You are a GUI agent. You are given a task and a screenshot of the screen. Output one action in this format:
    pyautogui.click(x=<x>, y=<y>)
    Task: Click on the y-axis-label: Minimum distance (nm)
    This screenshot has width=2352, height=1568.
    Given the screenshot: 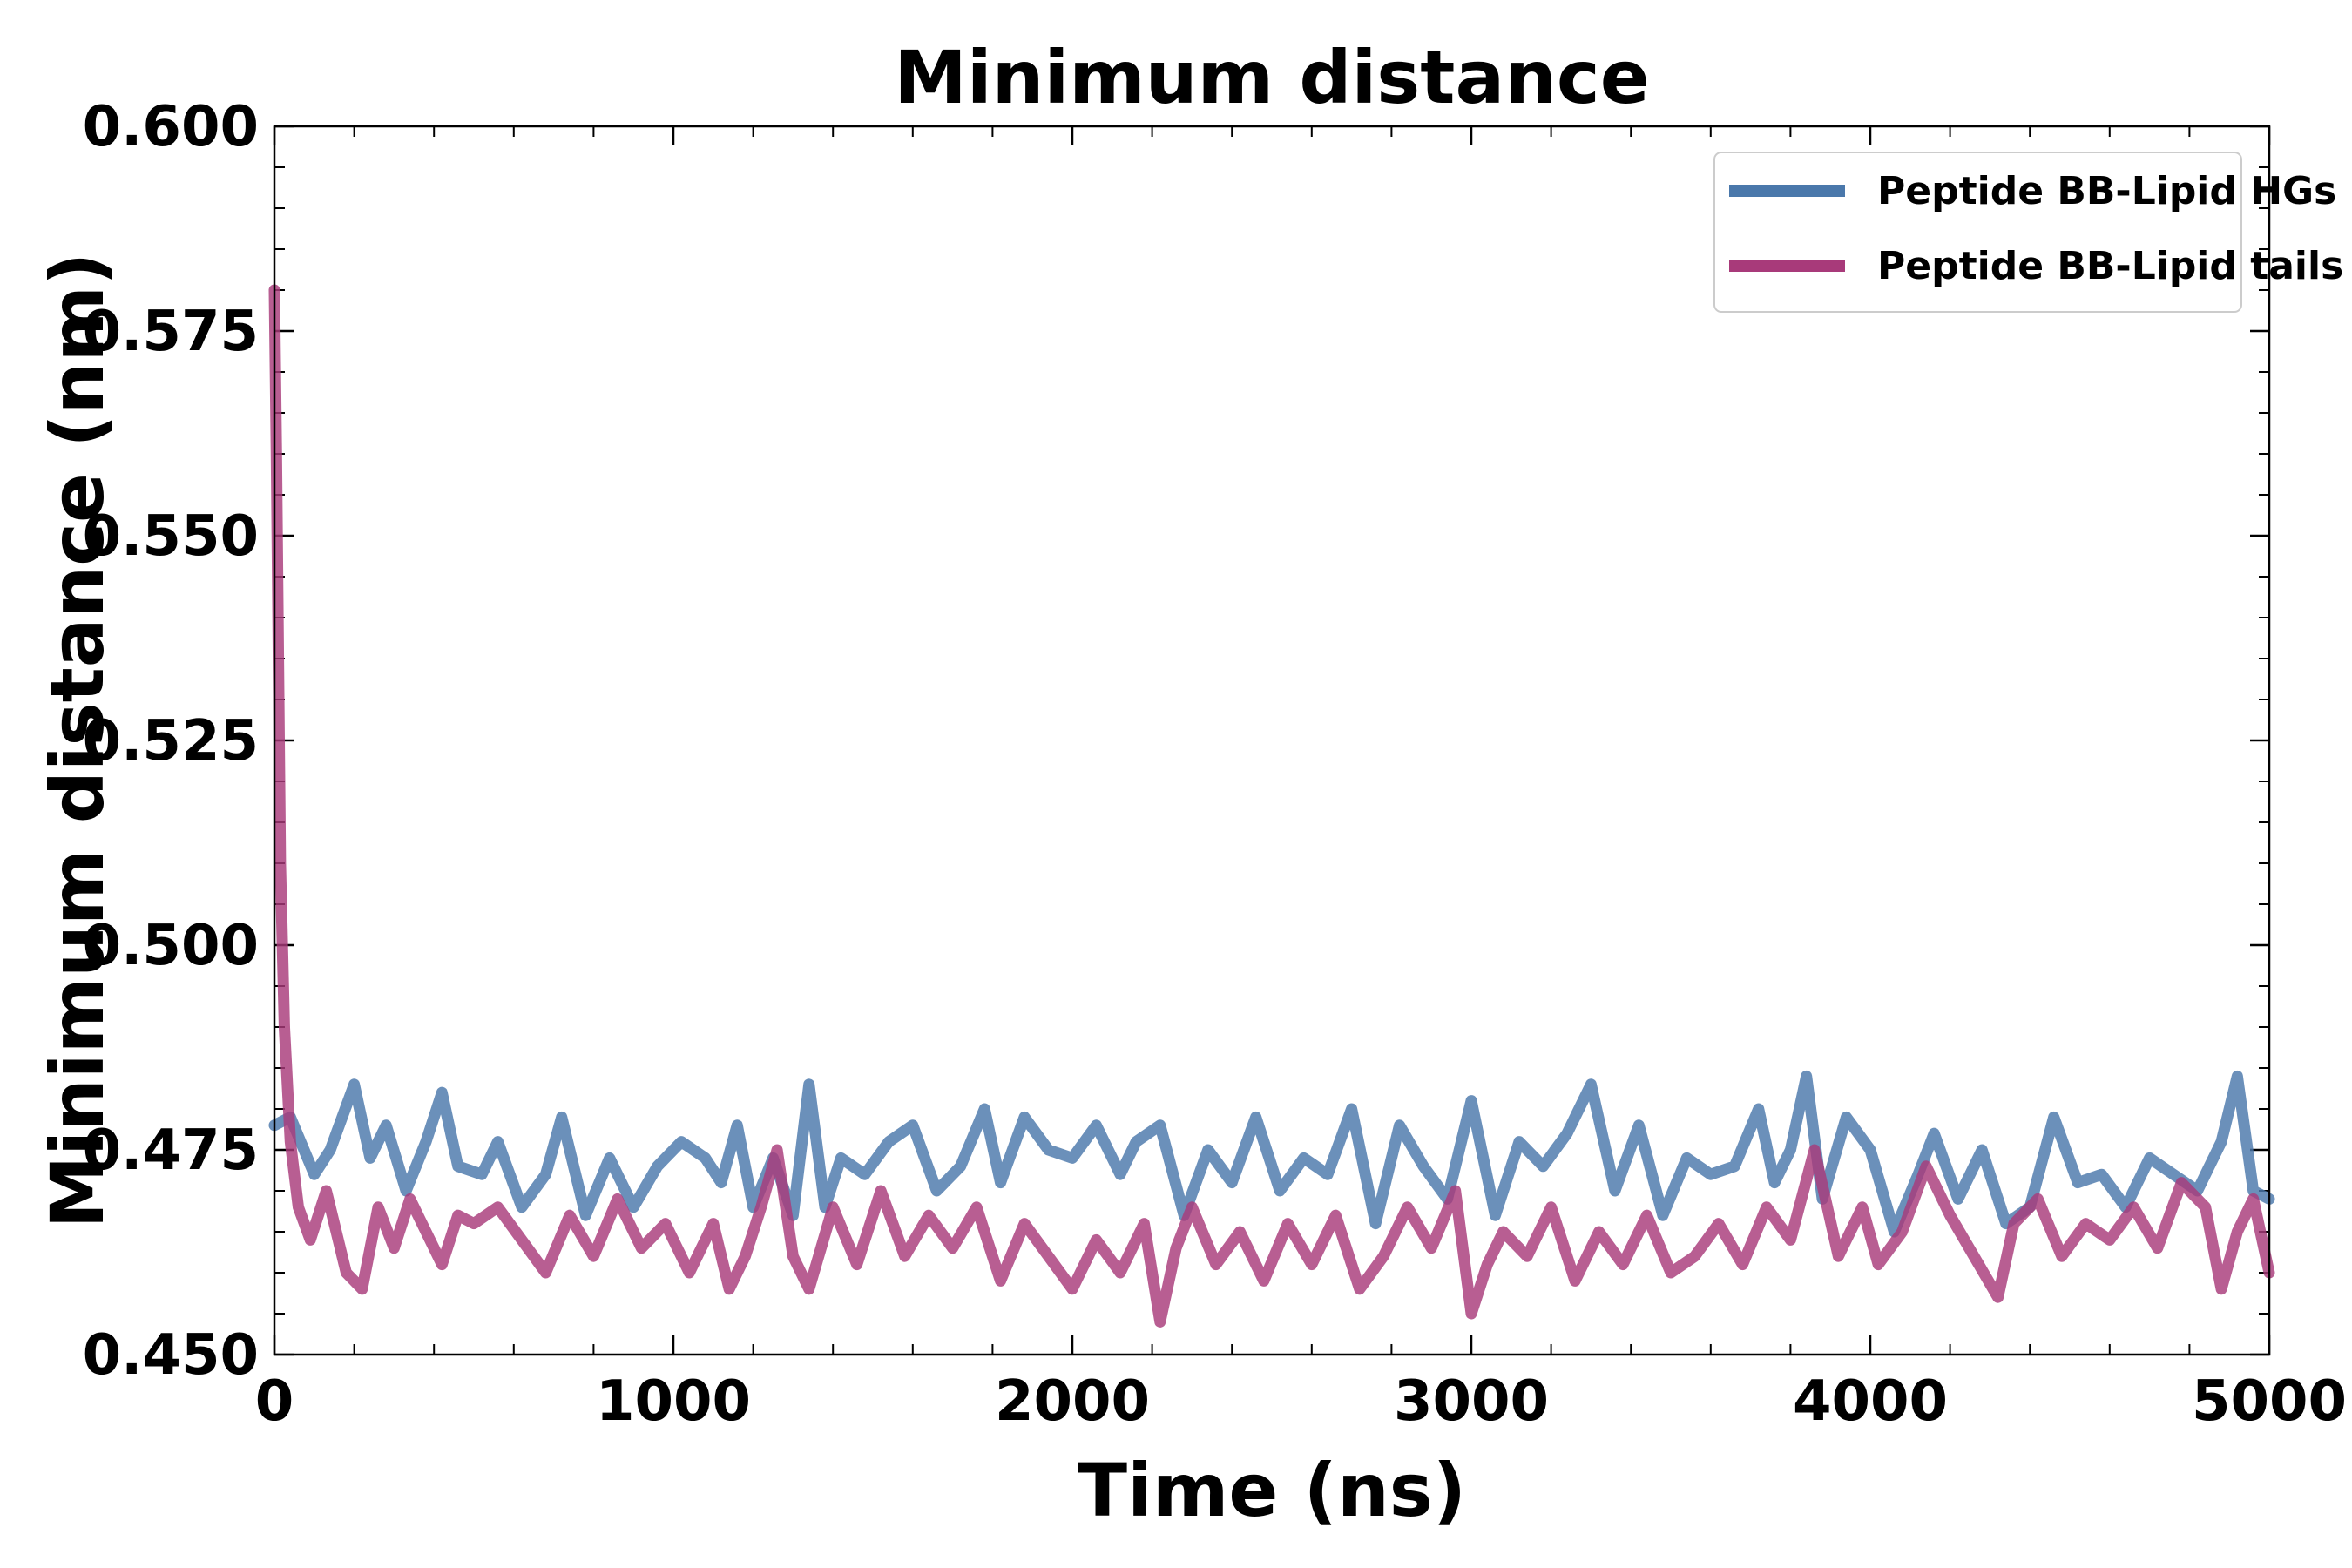 What is the action you would take?
    pyautogui.click(x=77, y=741)
    